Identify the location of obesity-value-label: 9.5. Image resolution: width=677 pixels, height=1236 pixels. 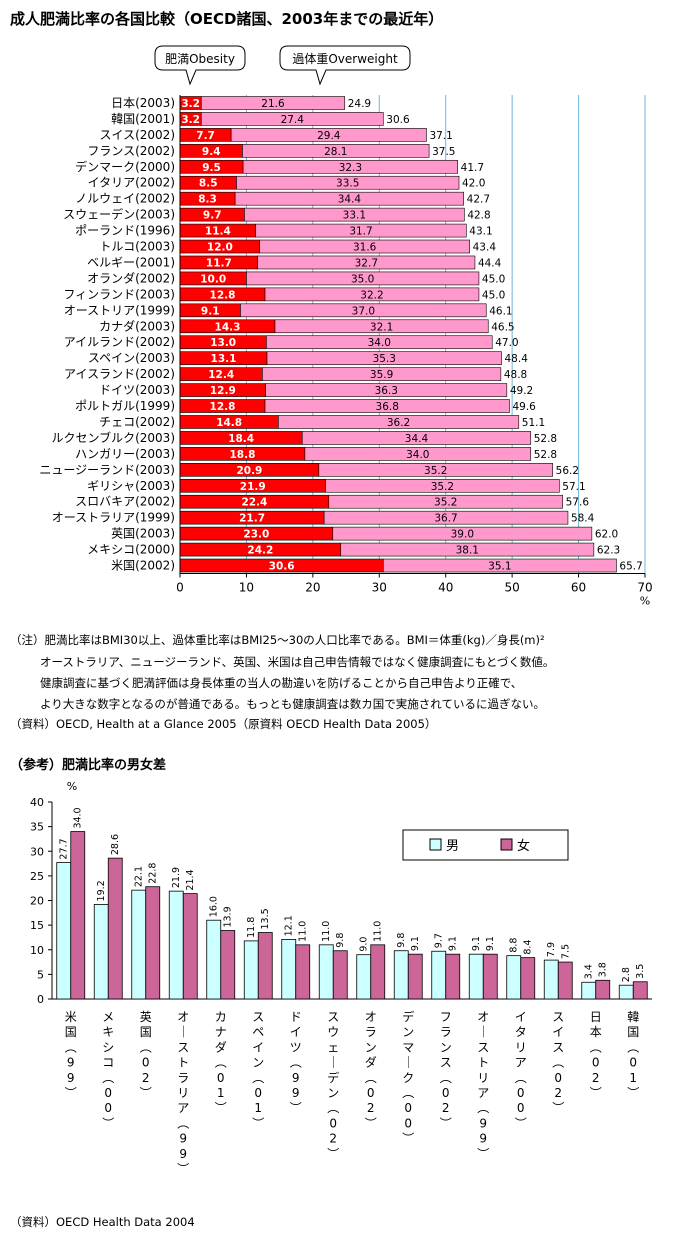
(211, 168).